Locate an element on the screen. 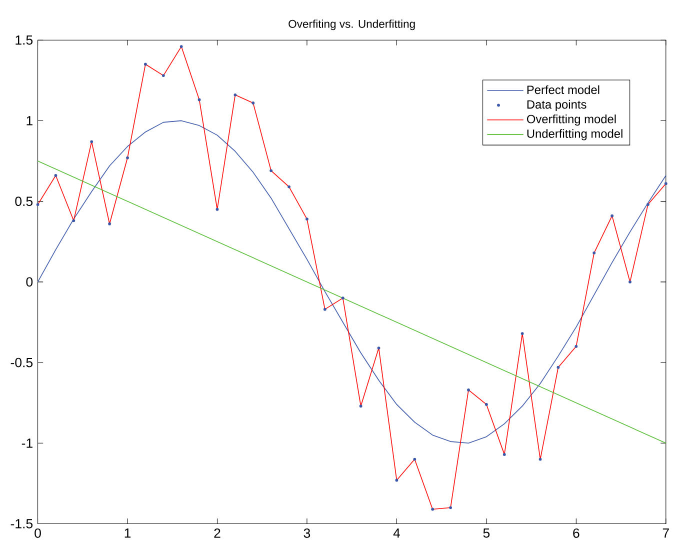  y-tick-label: -1.5 is located at coordinates (21, 524).